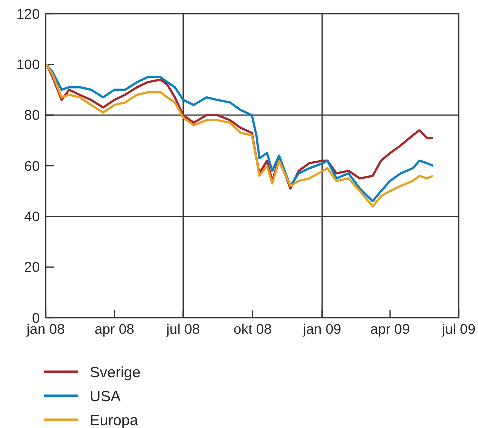 This screenshot has width=478, height=428. Describe the element at coordinates (32, 166) in the screenshot. I see `y-tick-label: 60` at that location.